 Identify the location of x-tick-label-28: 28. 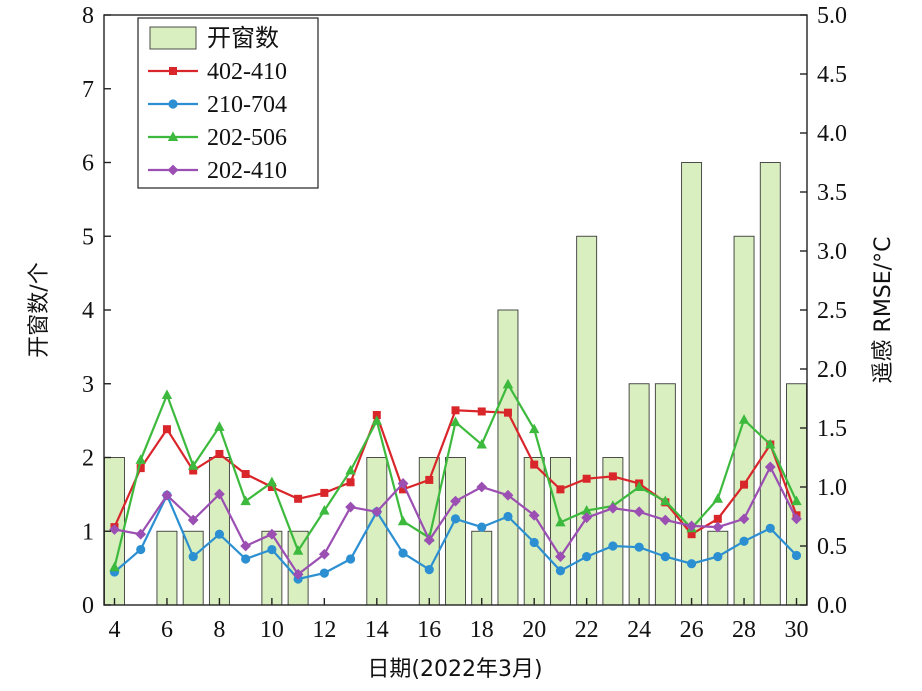
(744, 630).